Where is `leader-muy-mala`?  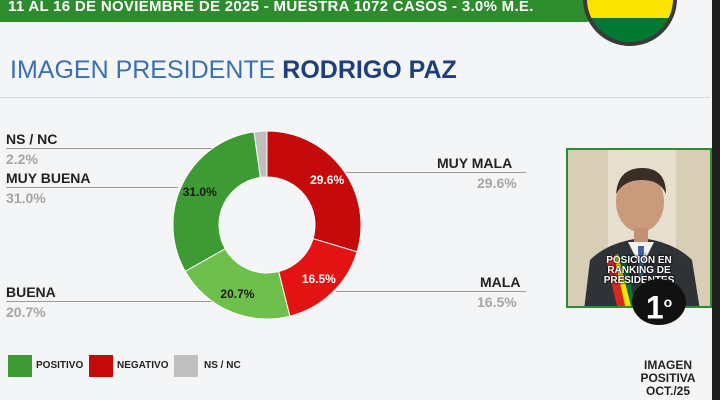 leader-muy-mala is located at coordinates (434, 172).